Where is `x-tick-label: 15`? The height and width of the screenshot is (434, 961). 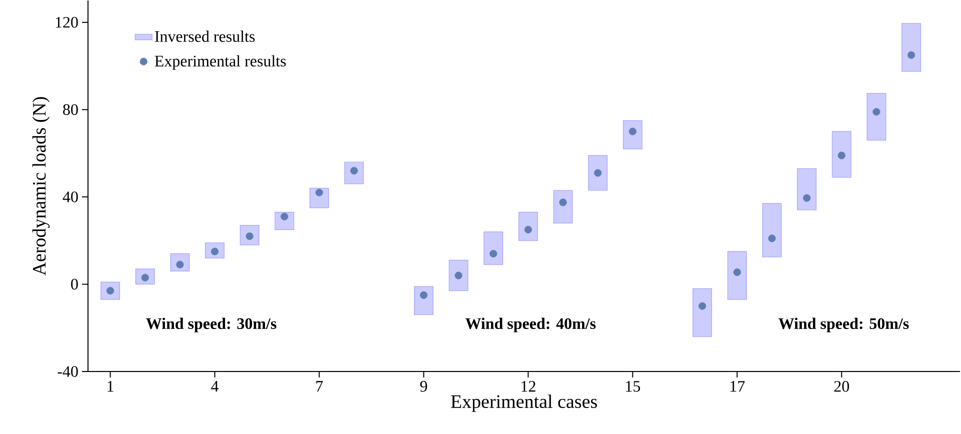
x-tick-label: 15 is located at coordinates (633, 386).